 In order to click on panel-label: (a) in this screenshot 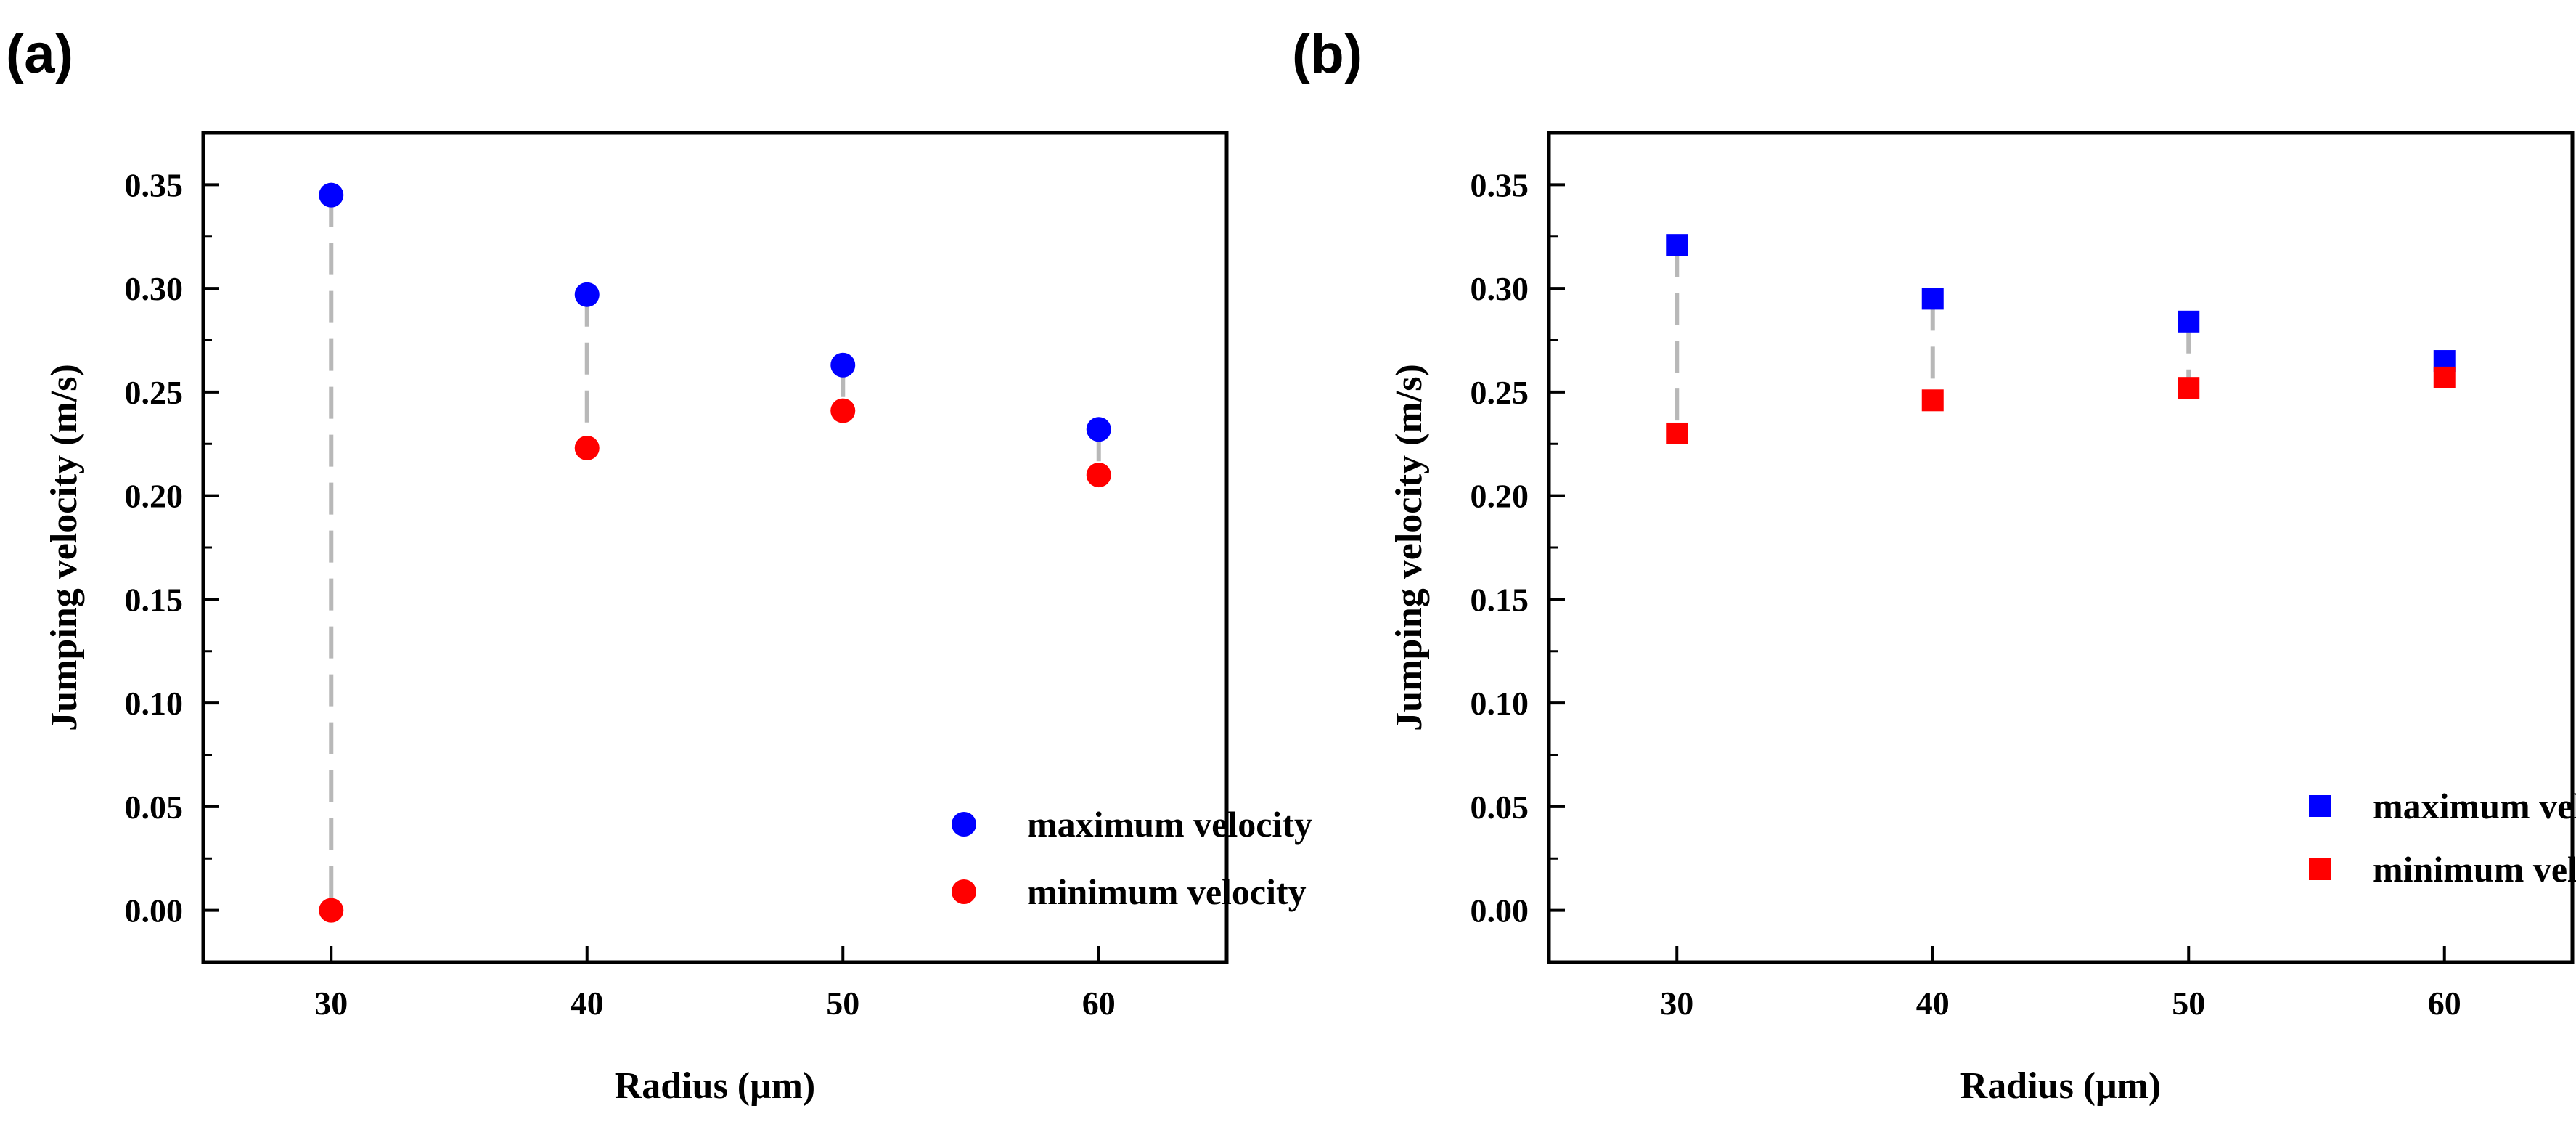, I will do `click(40, 54)`.